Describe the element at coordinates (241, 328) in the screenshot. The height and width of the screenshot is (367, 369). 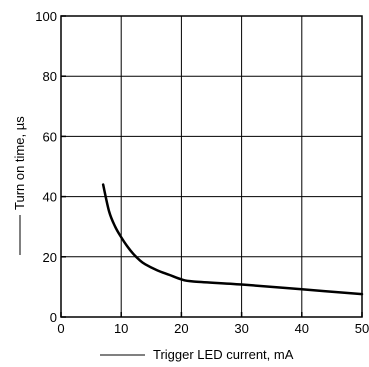
I see `x-tick-label: 30` at that location.